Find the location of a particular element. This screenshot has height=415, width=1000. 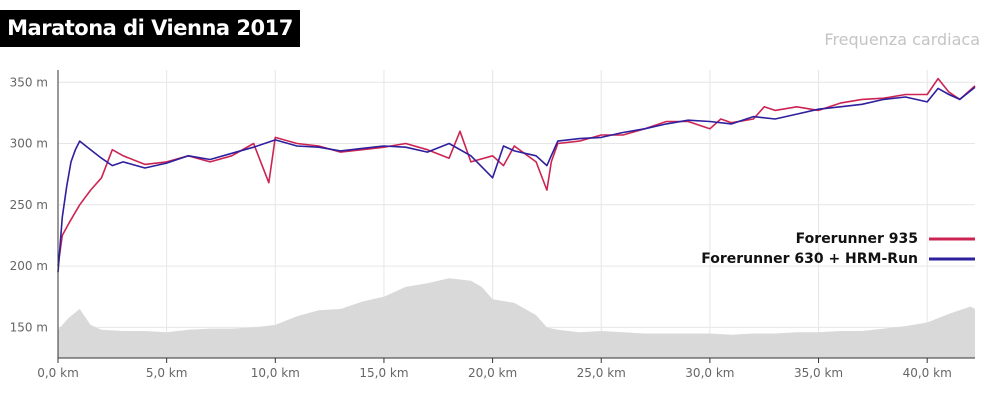

y-tick-label: 300 m is located at coordinates (29, 144).